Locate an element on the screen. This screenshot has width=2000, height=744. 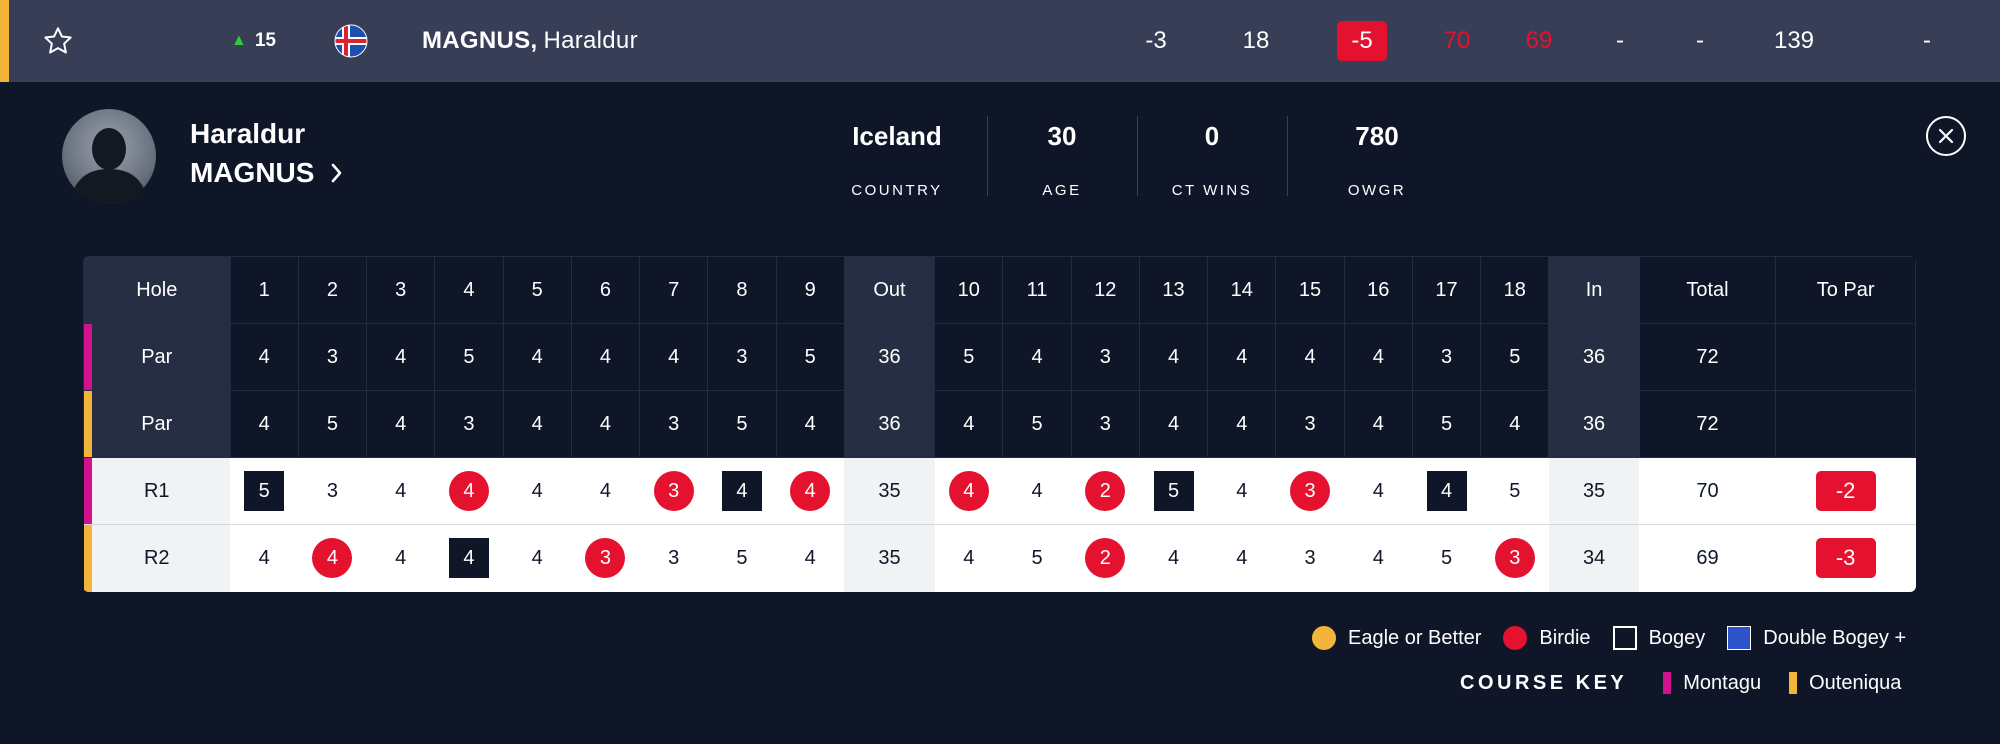
cell-h12: 3 is located at coordinates (1105, 424).